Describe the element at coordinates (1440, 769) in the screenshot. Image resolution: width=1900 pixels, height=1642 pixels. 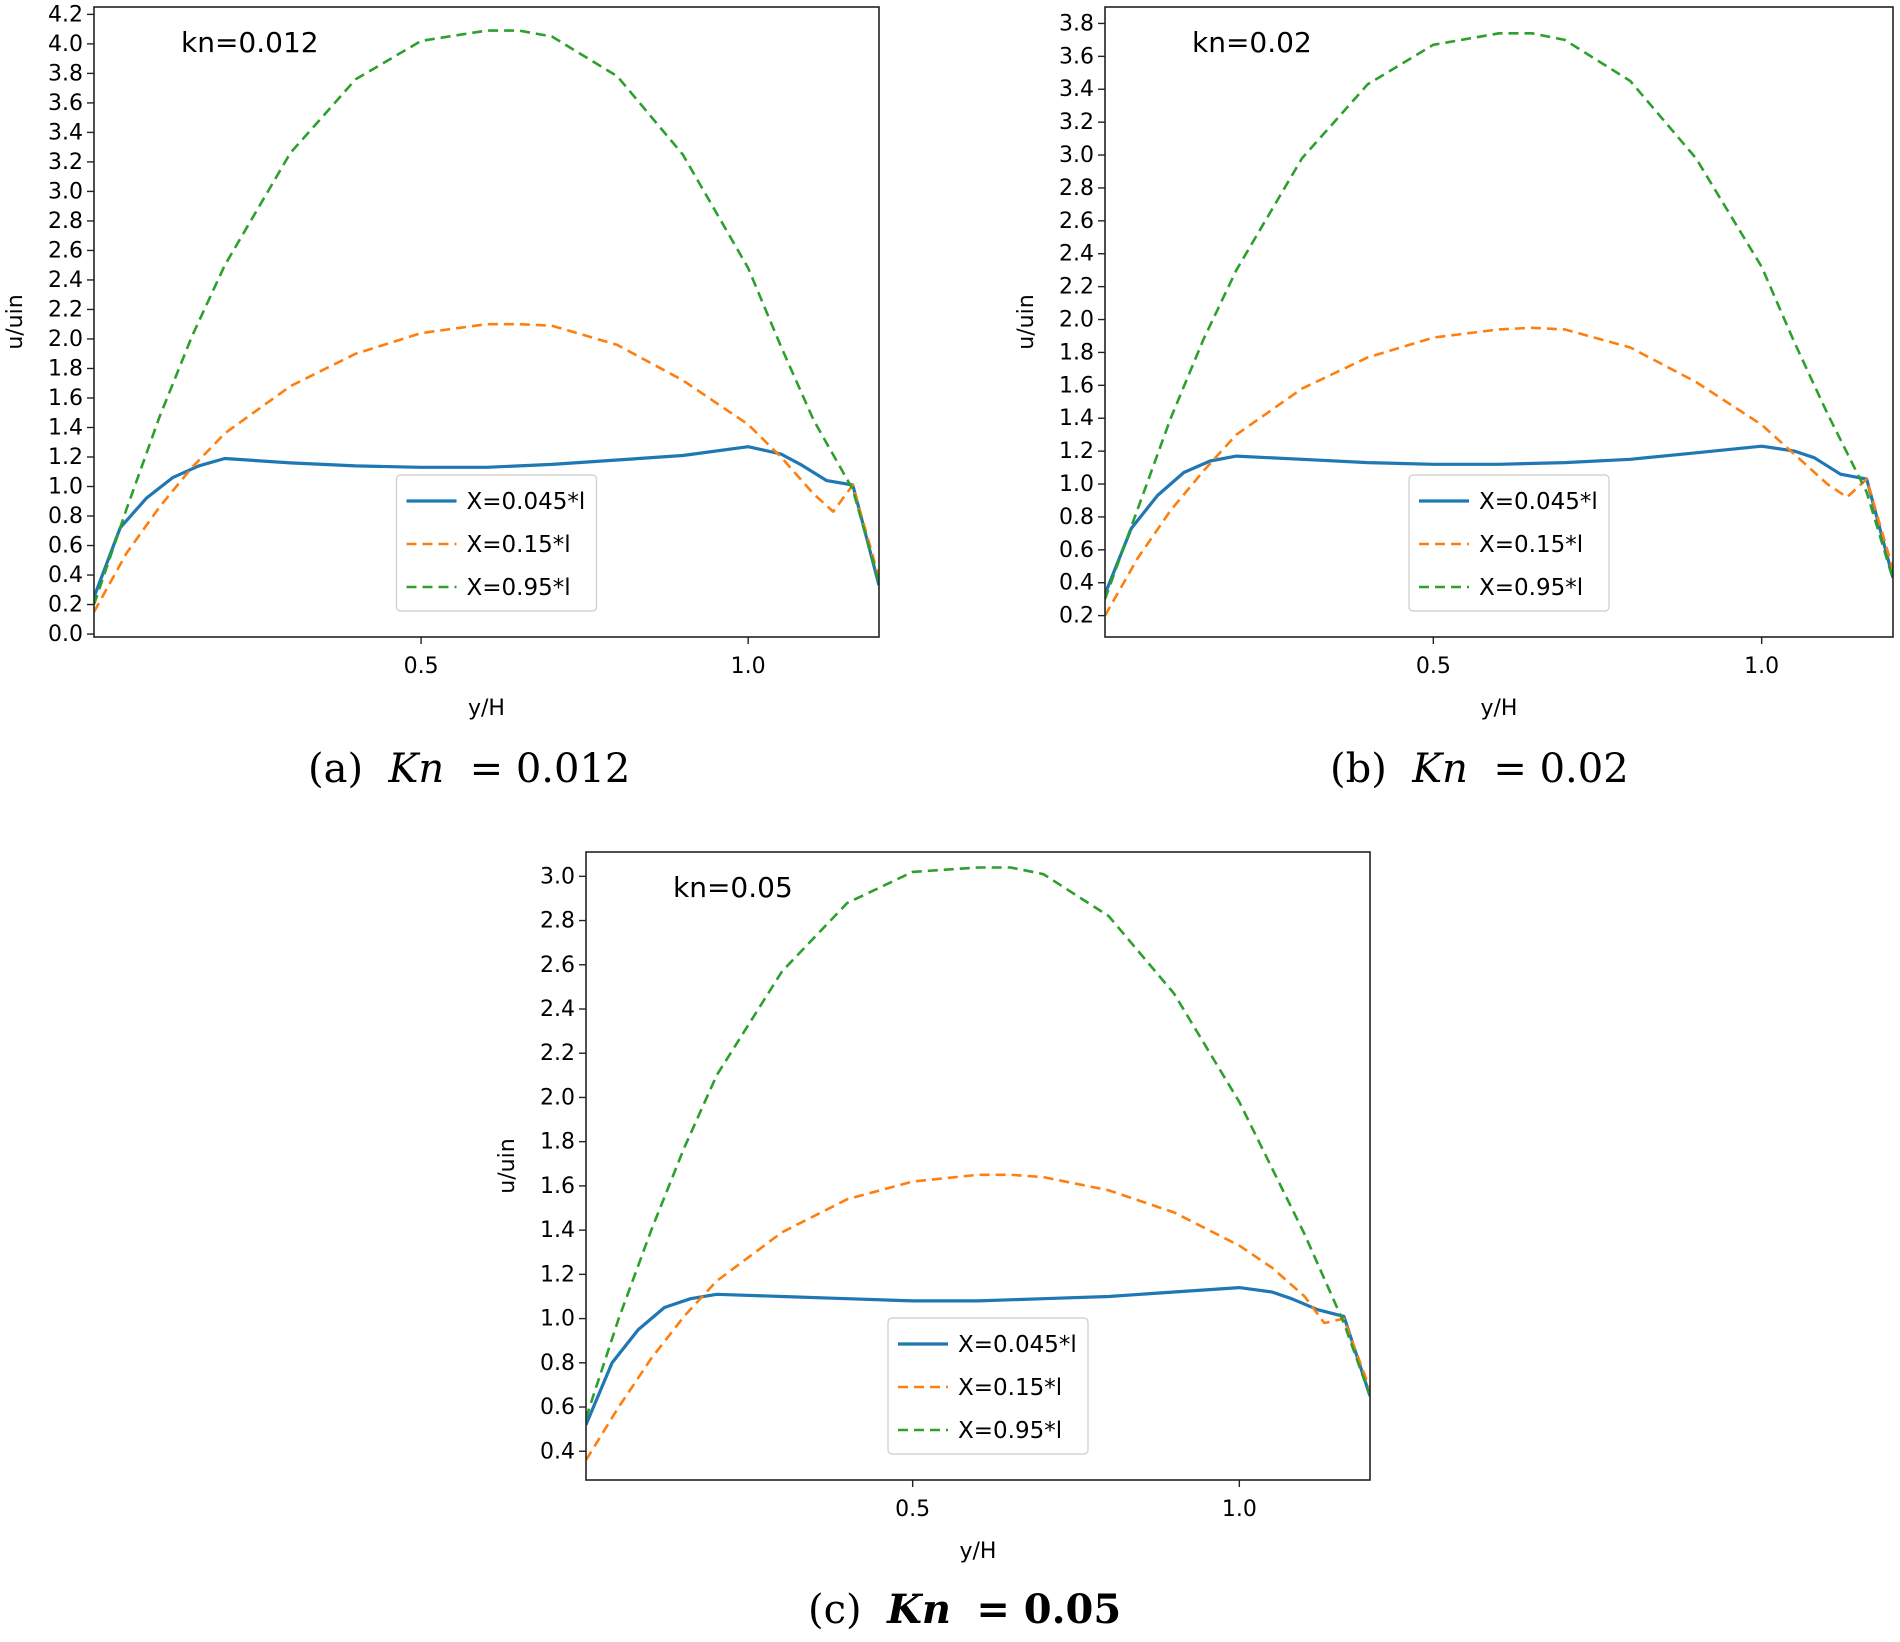
I see `caption-b-symbol: Kn` at that location.